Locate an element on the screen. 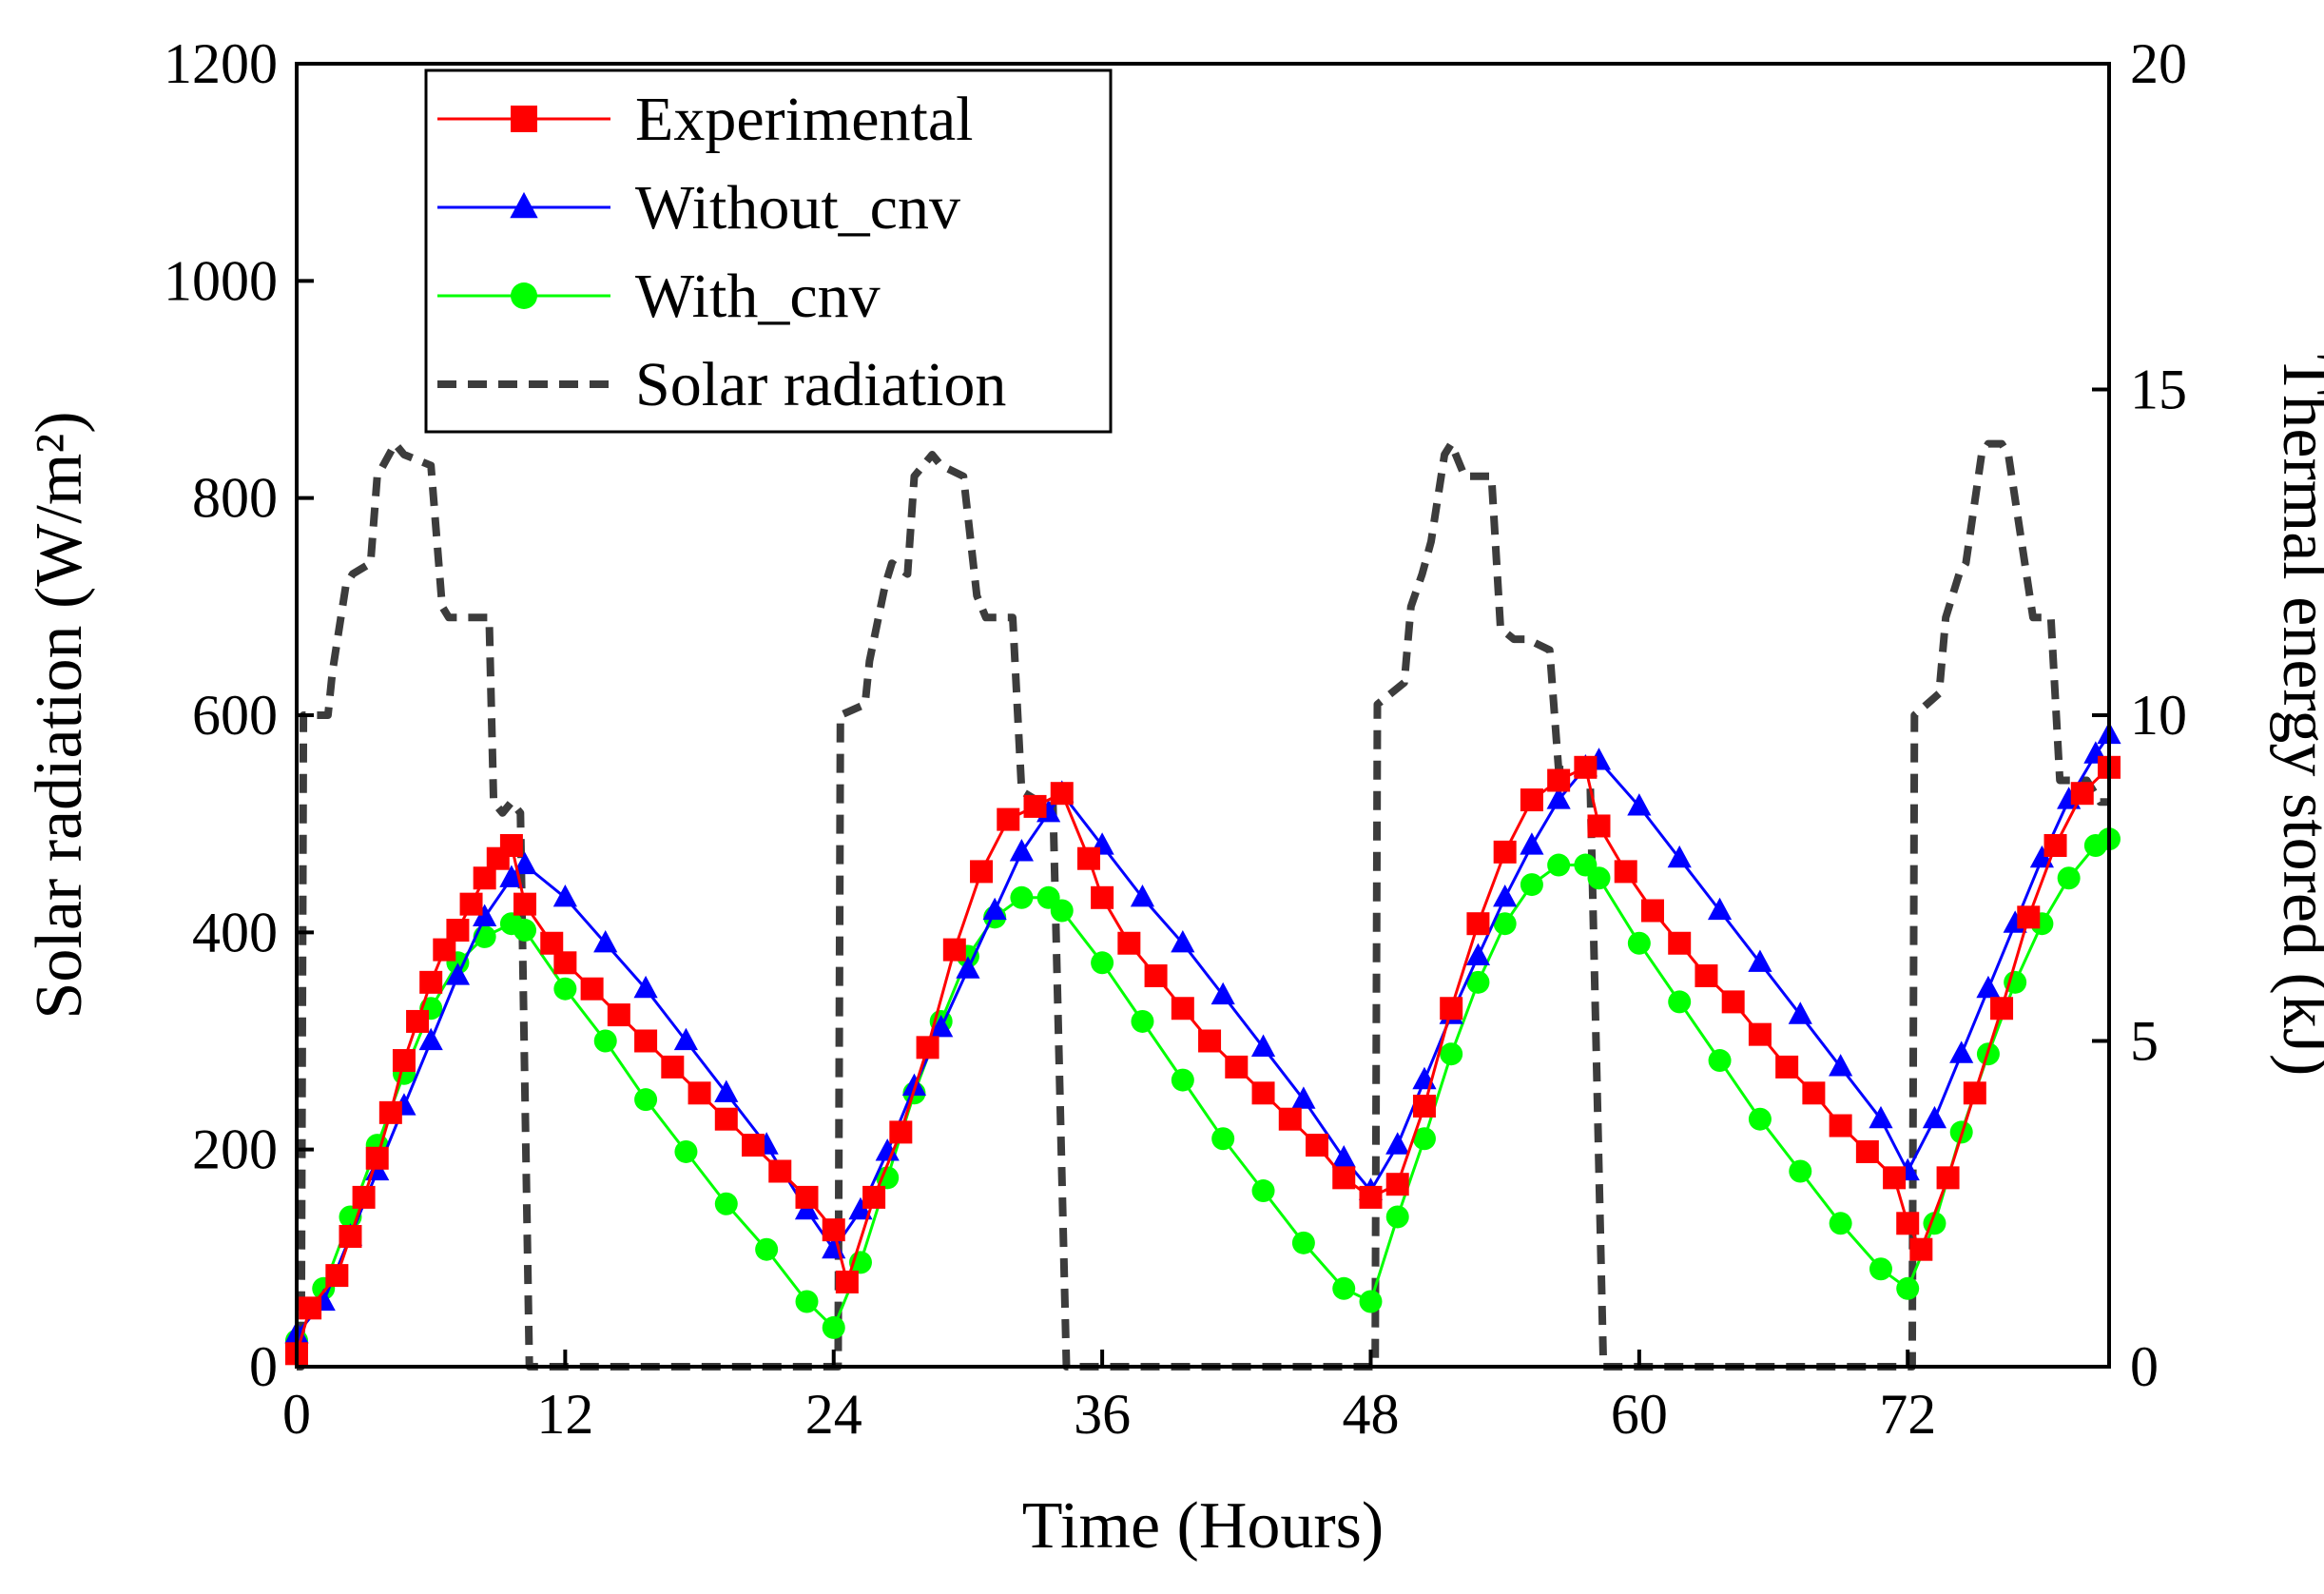 Image resolution: width=2324 pixels, height=1594 pixels. y-left-tick-label: 1200 is located at coordinates (221, 63).